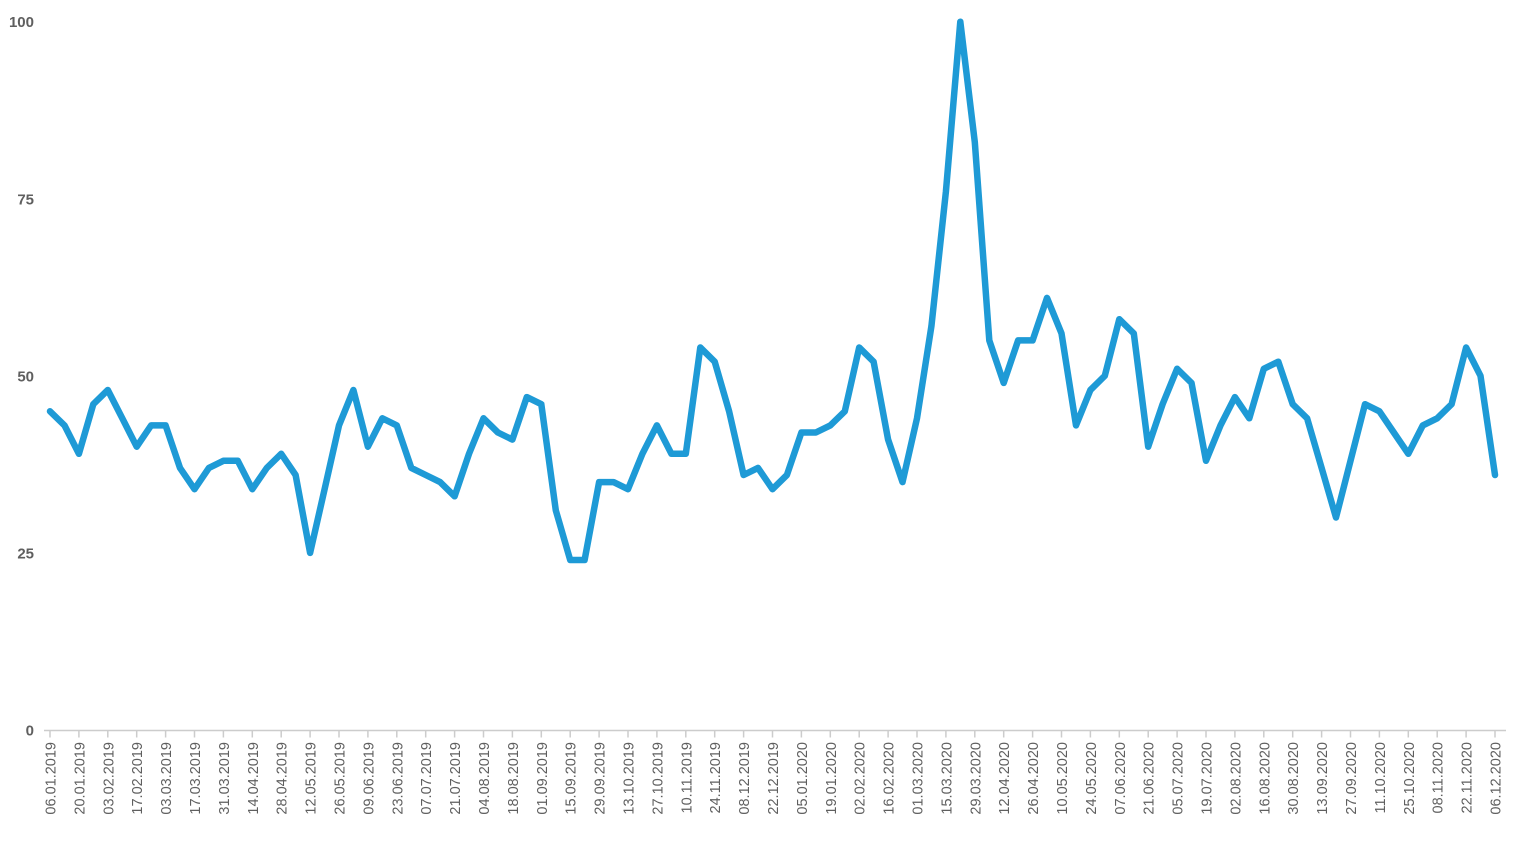 Image resolution: width=1513 pixels, height=843 pixels. What do you see at coordinates (25, 553) in the screenshot?
I see `y-tick-label: 25` at bounding box center [25, 553].